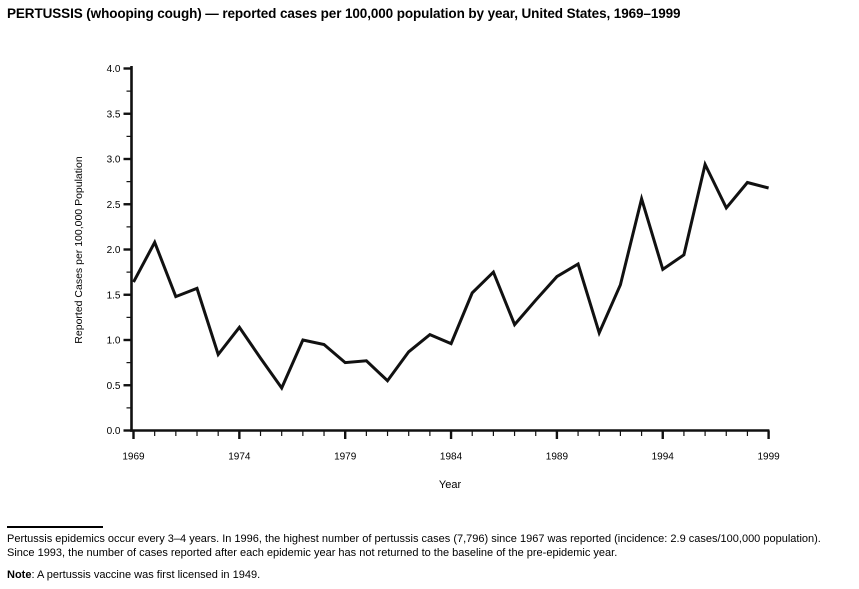 The image size is (859, 589). I want to click on y-tick-label: 2.0, so click(114, 250).